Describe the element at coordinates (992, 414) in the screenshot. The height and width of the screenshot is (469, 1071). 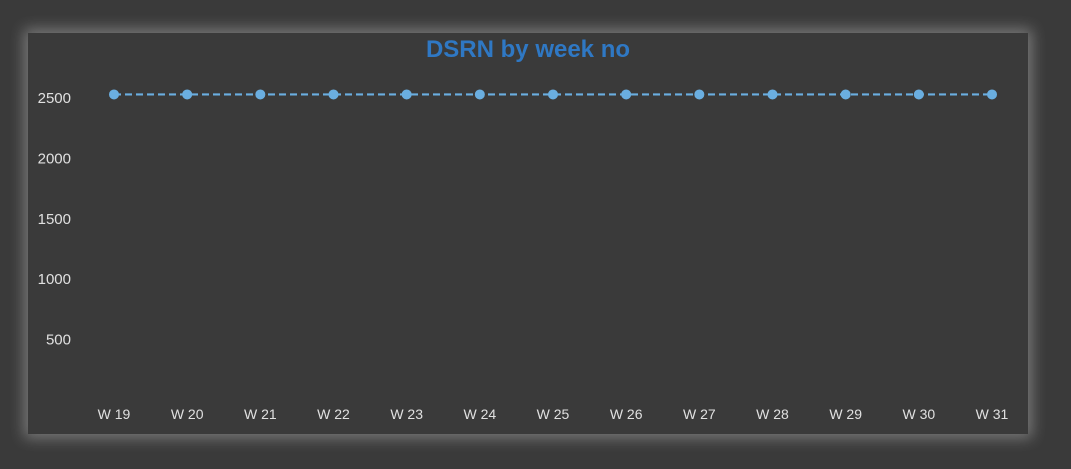
I see `x-tick-label: W 31` at that location.